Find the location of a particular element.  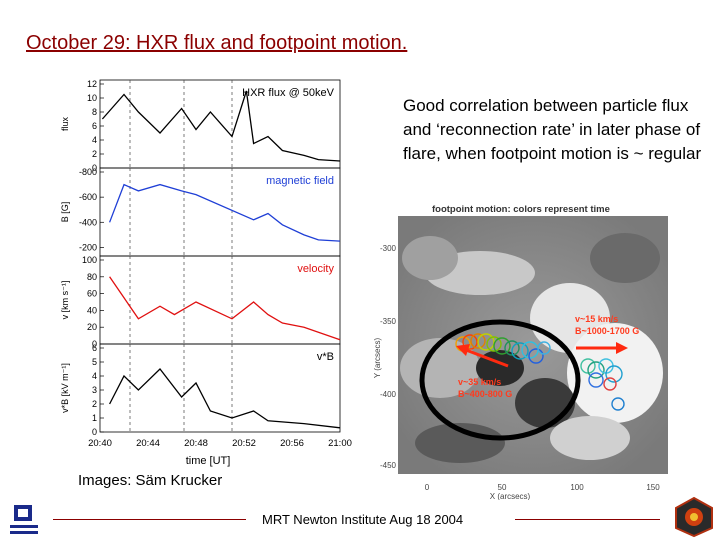

magnetogram-title: footpoint motion: colors represent time is located at coordinates (521, 209).